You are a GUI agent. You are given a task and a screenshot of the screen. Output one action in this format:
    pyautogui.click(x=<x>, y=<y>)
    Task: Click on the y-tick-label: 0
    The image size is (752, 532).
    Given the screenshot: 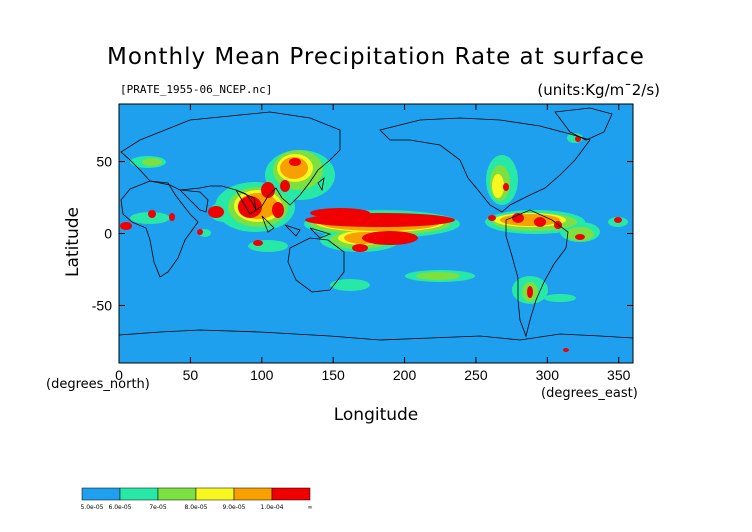 What is the action you would take?
    pyautogui.click(x=108, y=234)
    